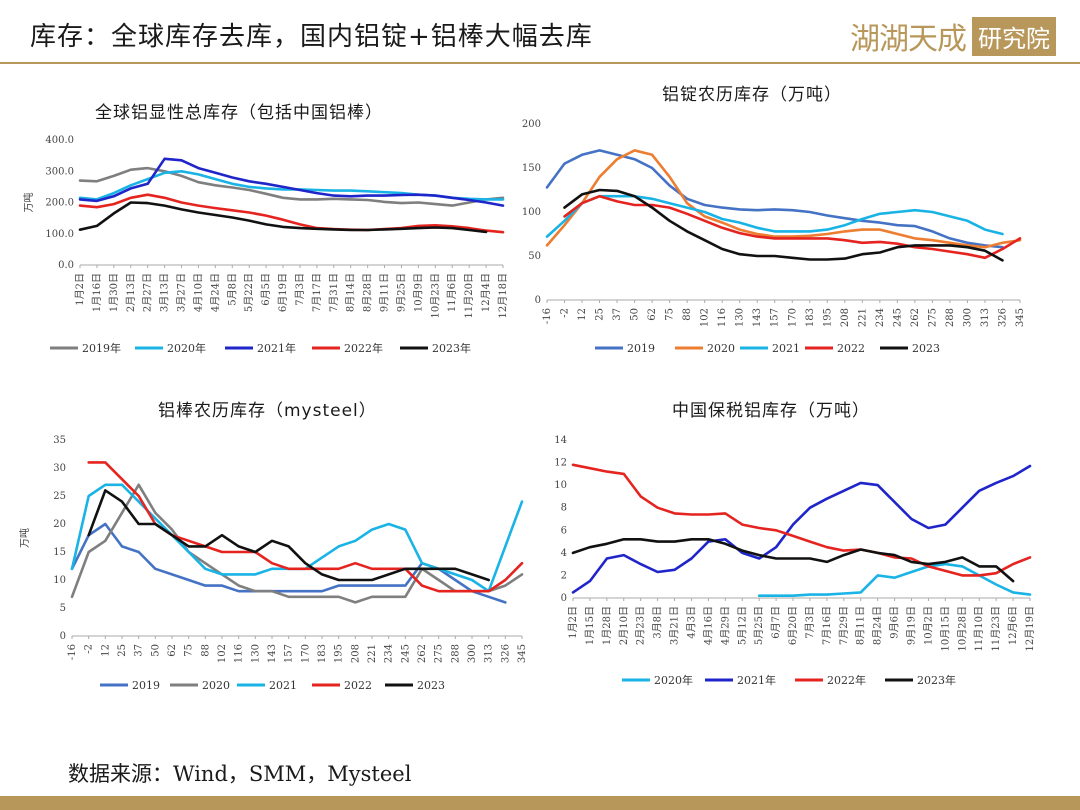 This screenshot has width=1080, height=810. What do you see at coordinates (895, 622) in the screenshot?
I see `x-tick-label: 9月6日` at bounding box center [895, 622].